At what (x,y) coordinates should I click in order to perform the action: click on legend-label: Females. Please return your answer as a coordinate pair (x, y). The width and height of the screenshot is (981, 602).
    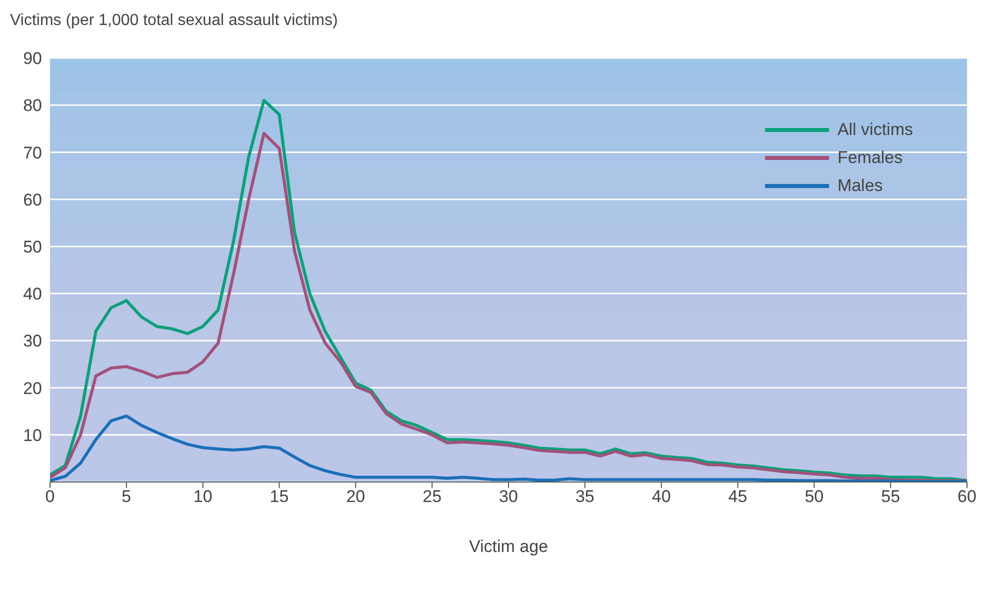
    Looking at the image, I should click on (870, 158).